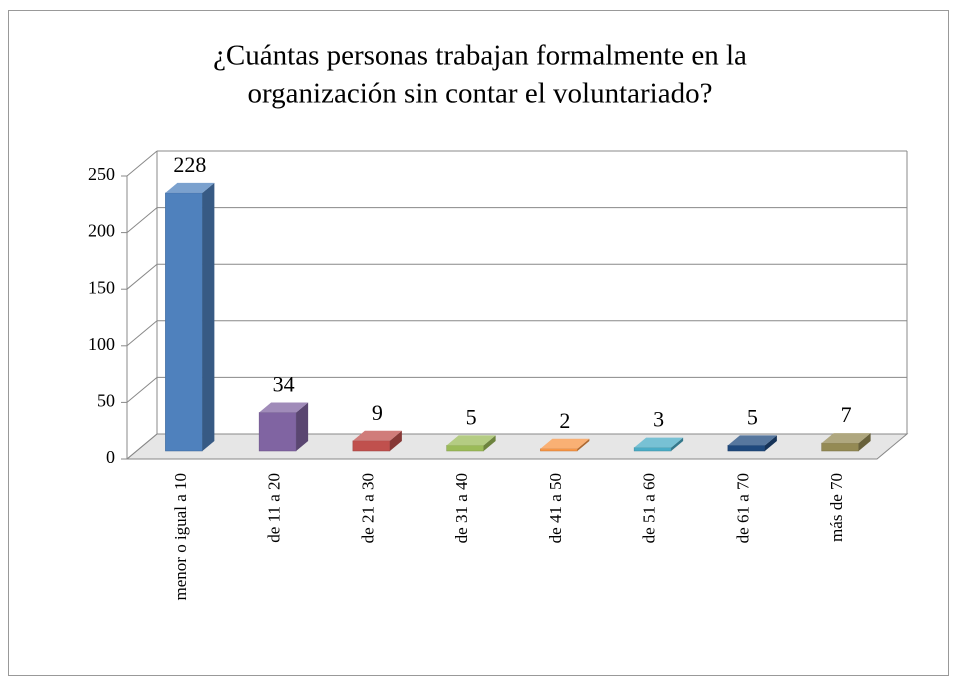 The height and width of the screenshot is (677, 957). What do you see at coordinates (846, 414) in the screenshot?
I see `data-label: 7` at bounding box center [846, 414].